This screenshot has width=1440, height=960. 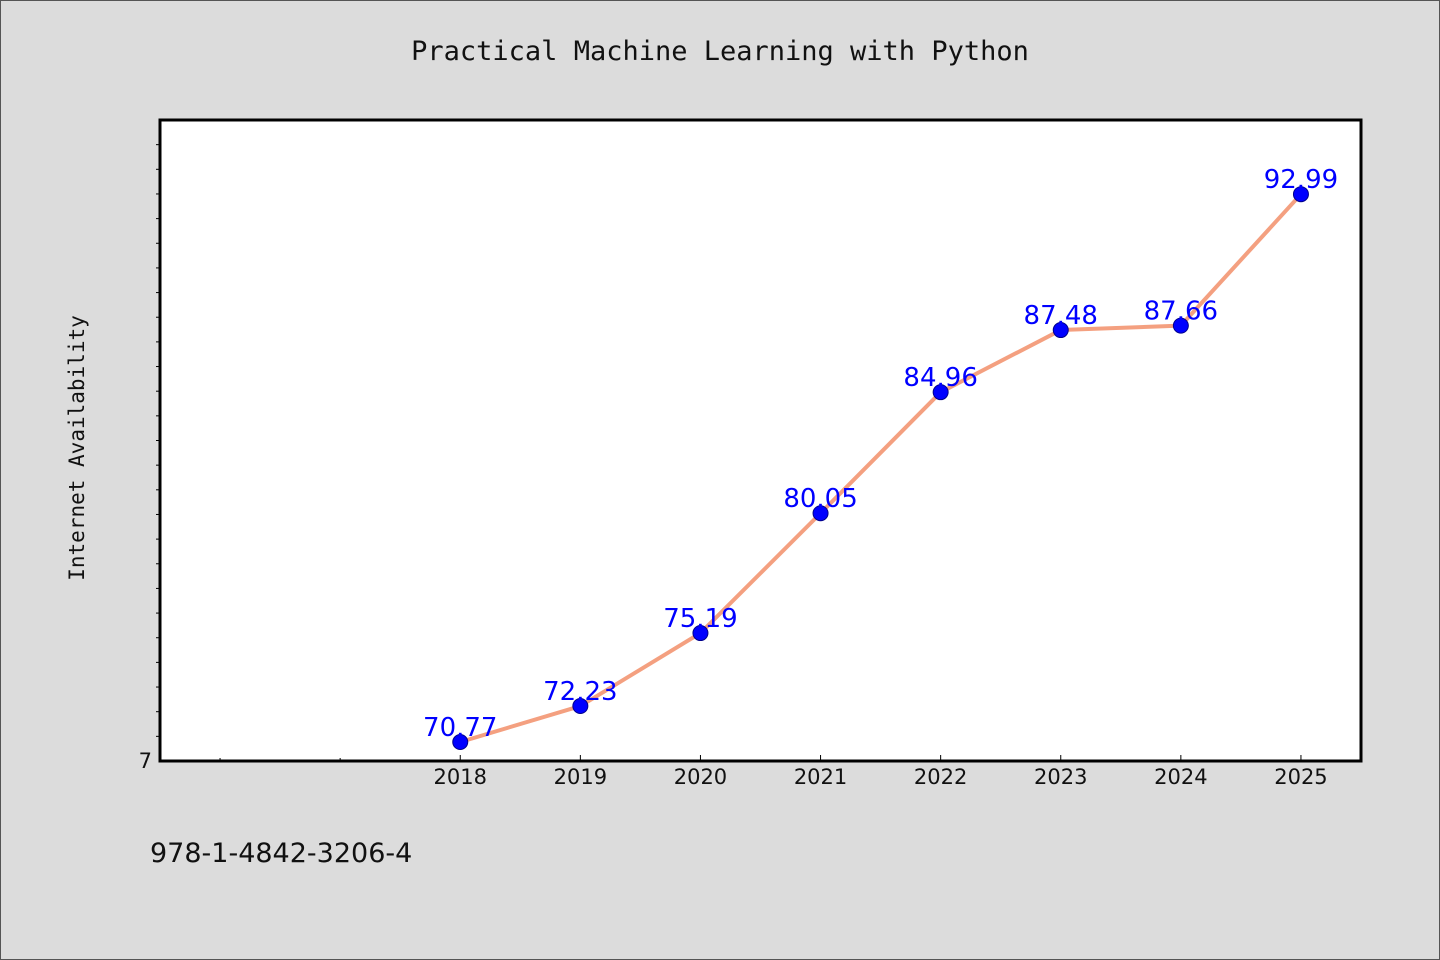 I want to click on isbn-text: 978-1-4842-3206-4, so click(x=281, y=853).